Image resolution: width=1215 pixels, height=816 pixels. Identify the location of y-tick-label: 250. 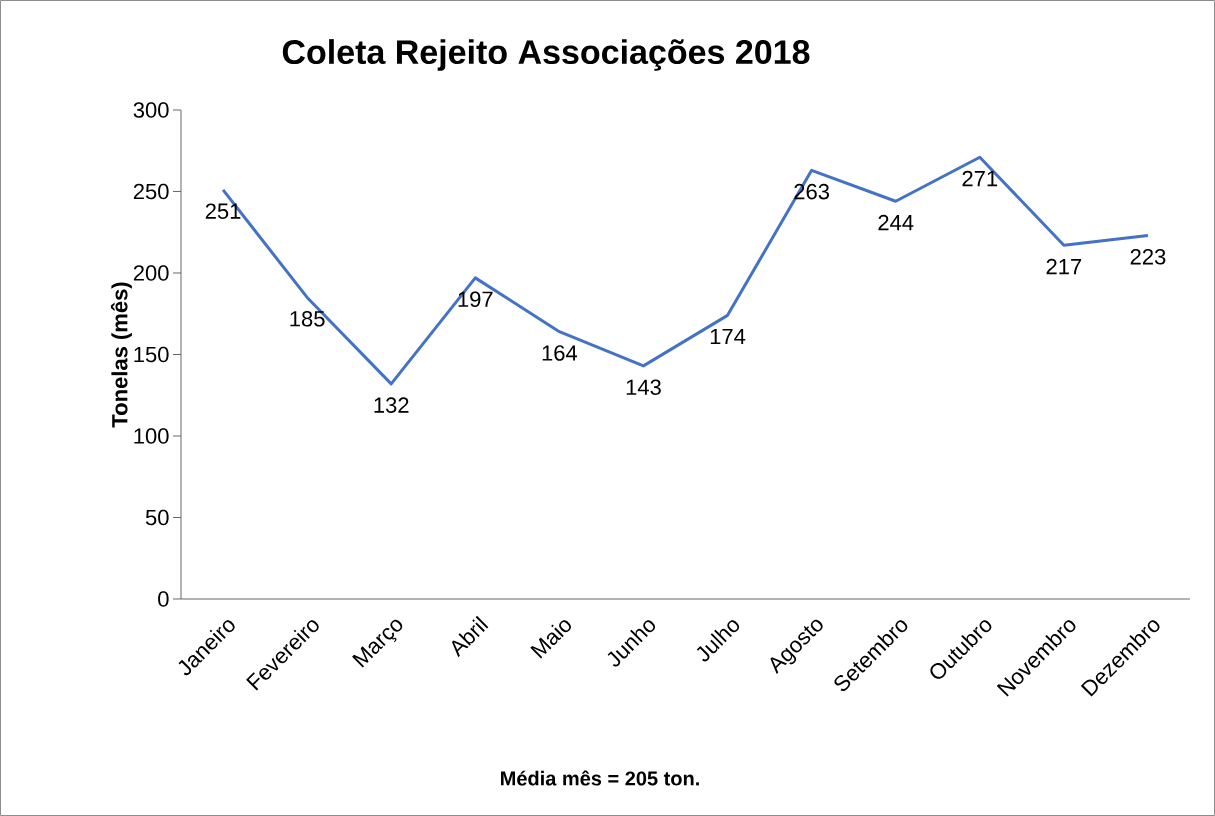
(151, 191).